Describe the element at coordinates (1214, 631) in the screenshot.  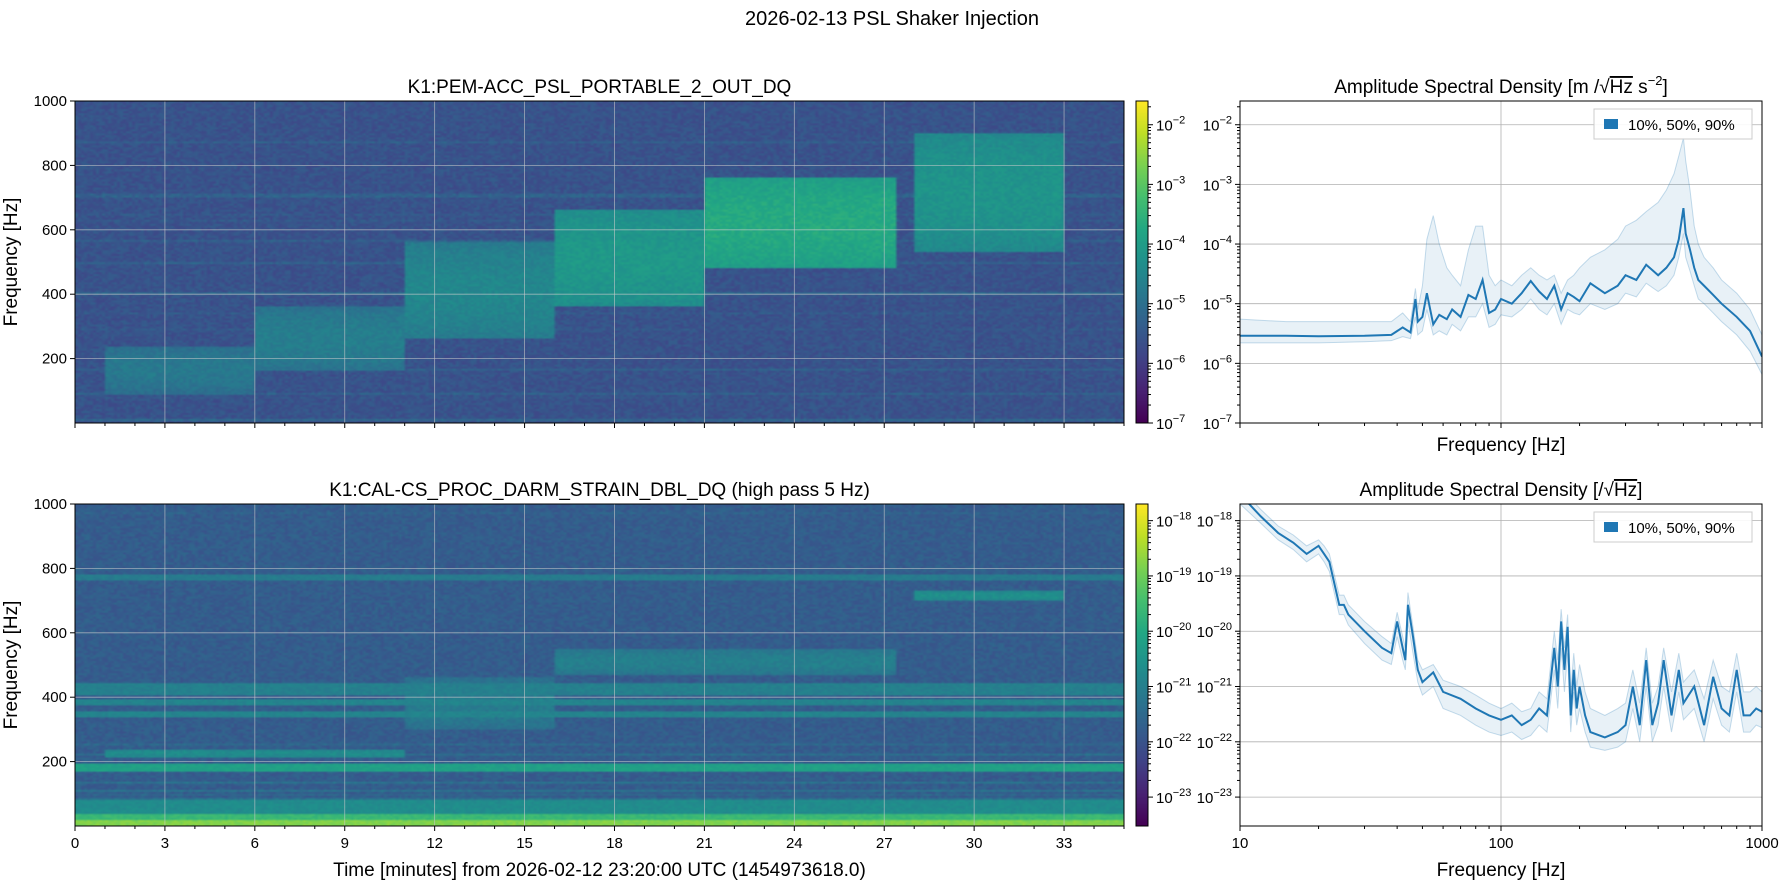
I see `y-tick-label: 10⁻²⁰` at that location.